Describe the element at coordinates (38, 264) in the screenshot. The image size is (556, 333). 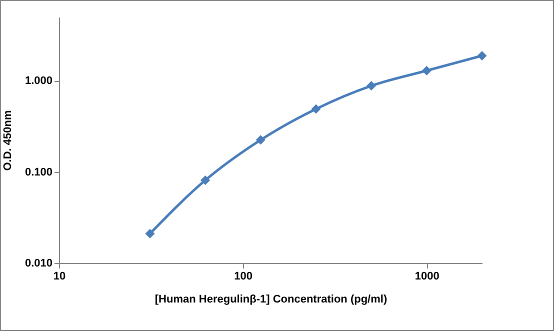
I see `y-tick-label: 0.010` at that location.